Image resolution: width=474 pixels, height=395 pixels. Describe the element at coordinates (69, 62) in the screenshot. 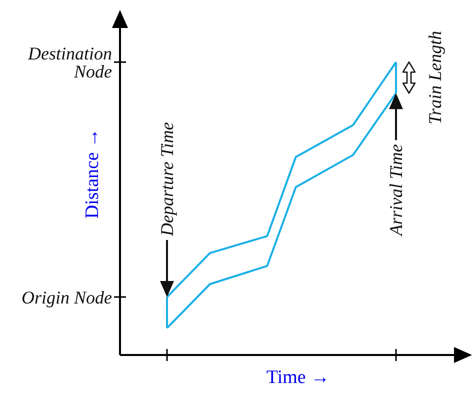

I see `text: Destination Node` at that location.